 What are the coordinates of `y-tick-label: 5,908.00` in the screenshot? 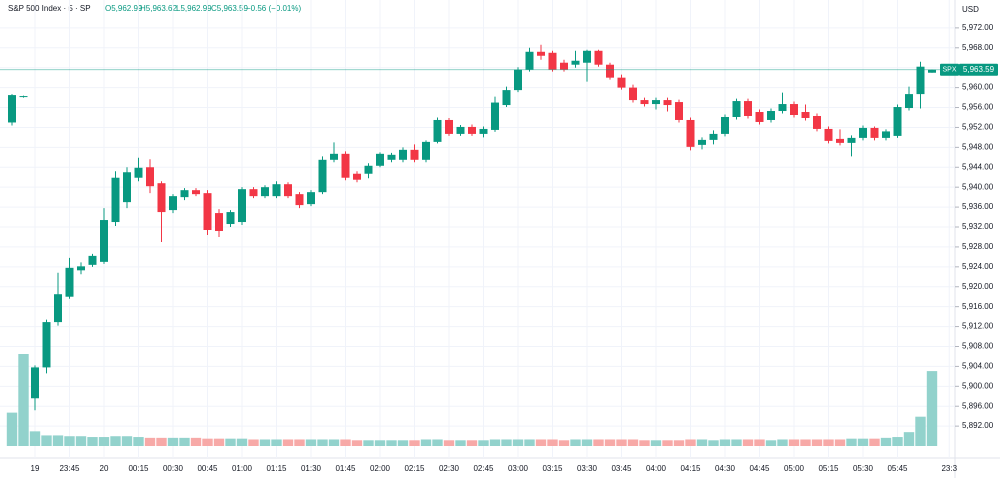 It's located at (978, 346).